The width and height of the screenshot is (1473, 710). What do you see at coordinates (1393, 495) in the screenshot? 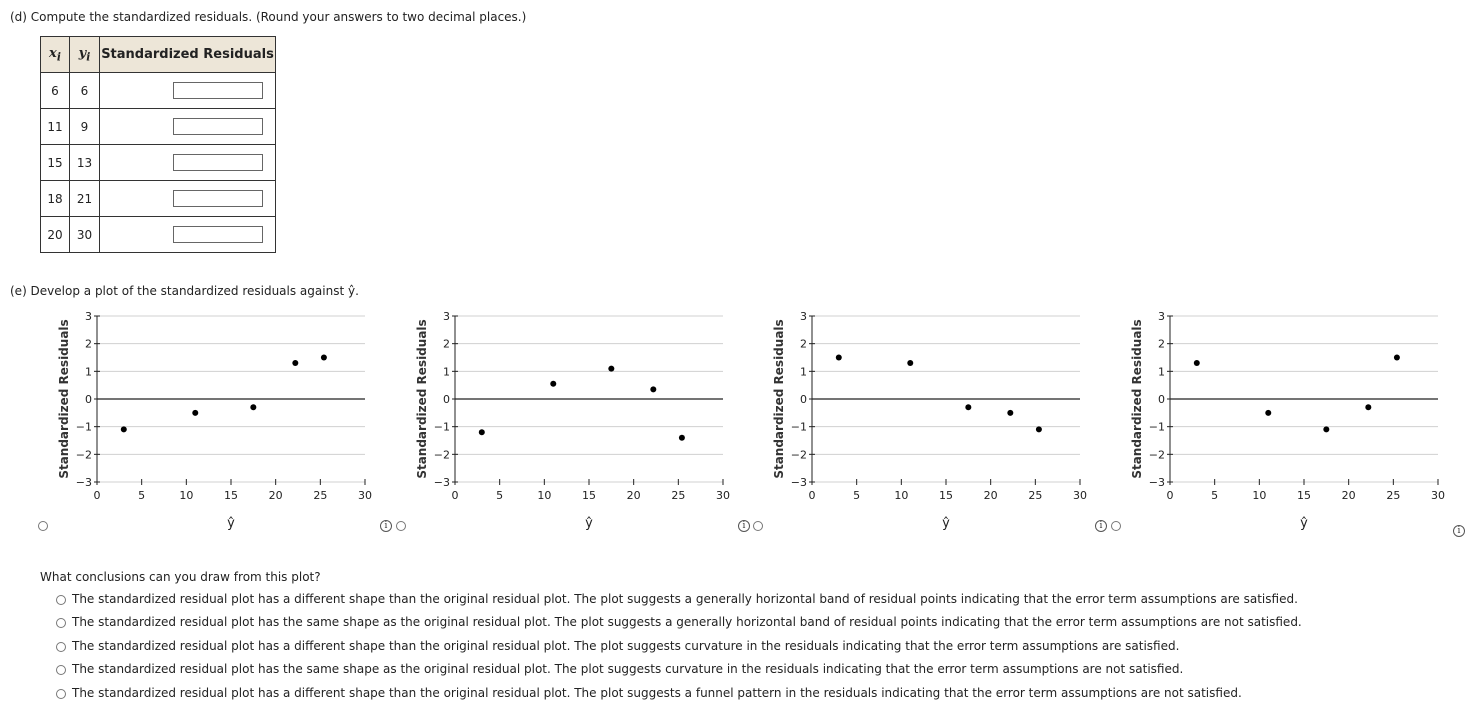
I see `x-tick-label: 25` at bounding box center [1393, 495].